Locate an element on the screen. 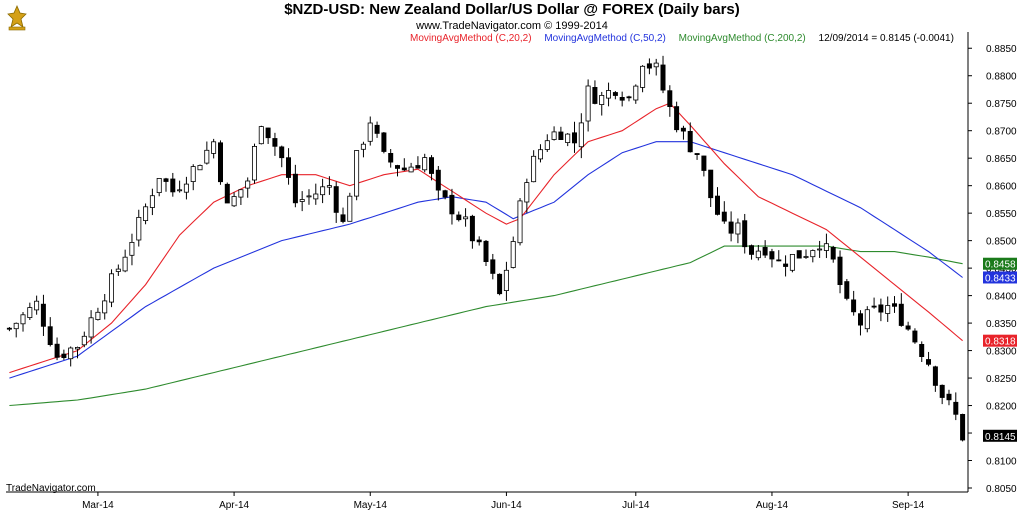 The width and height of the screenshot is (1024, 512). date-tick-label: Apr-14 is located at coordinates (234, 505).